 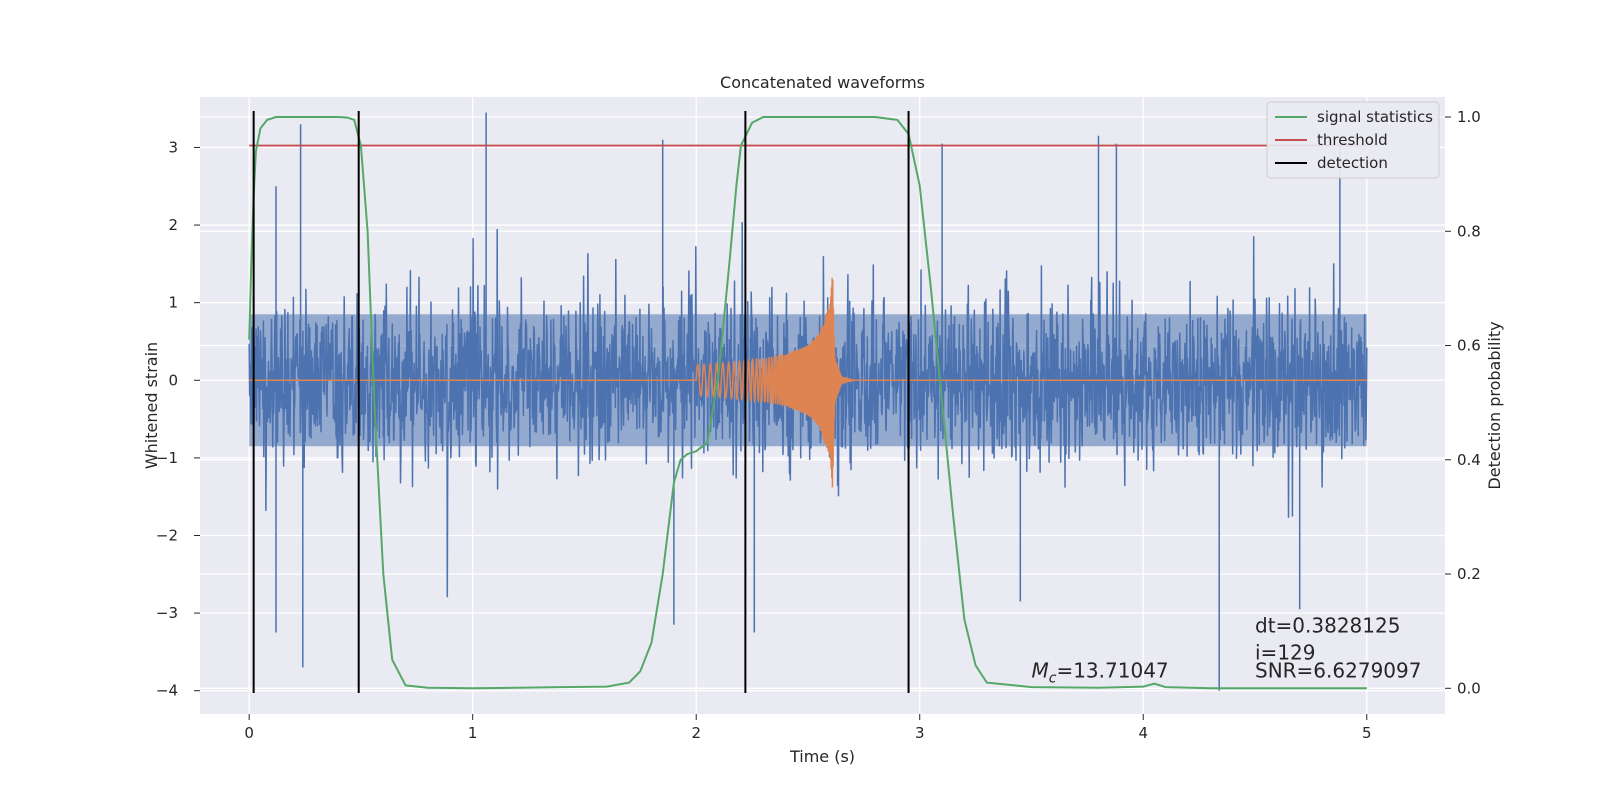 What do you see at coordinates (822, 82) in the screenshot?
I see `chart-title: Concatenated waveforms` at bounding box center [822, 82].